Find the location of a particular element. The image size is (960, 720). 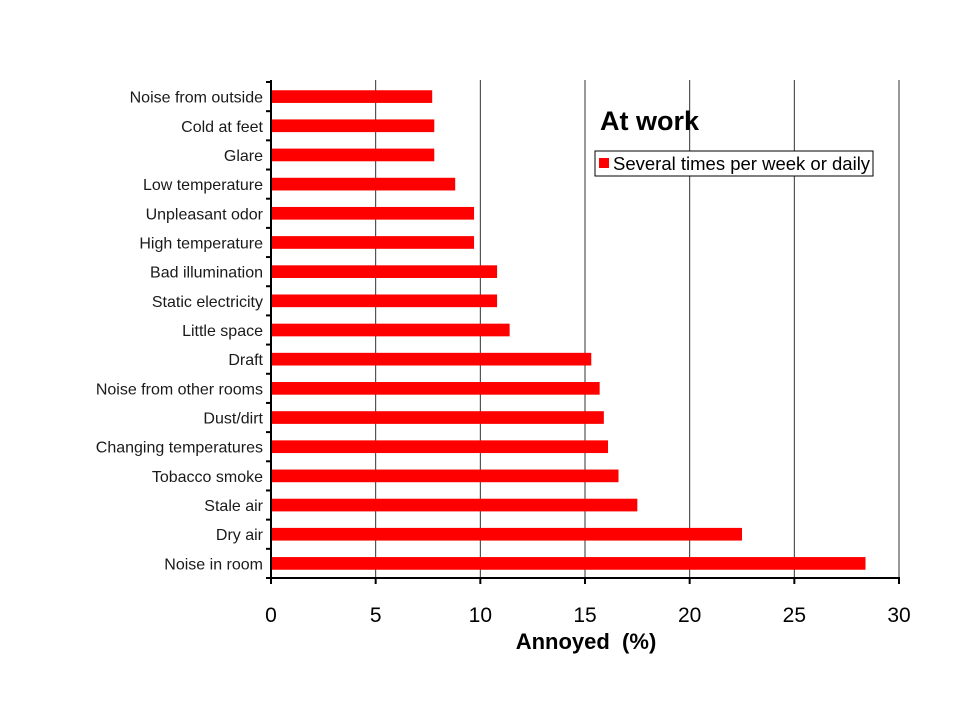

x-tick-label-10: 10 is located at coordinates (480, 615).